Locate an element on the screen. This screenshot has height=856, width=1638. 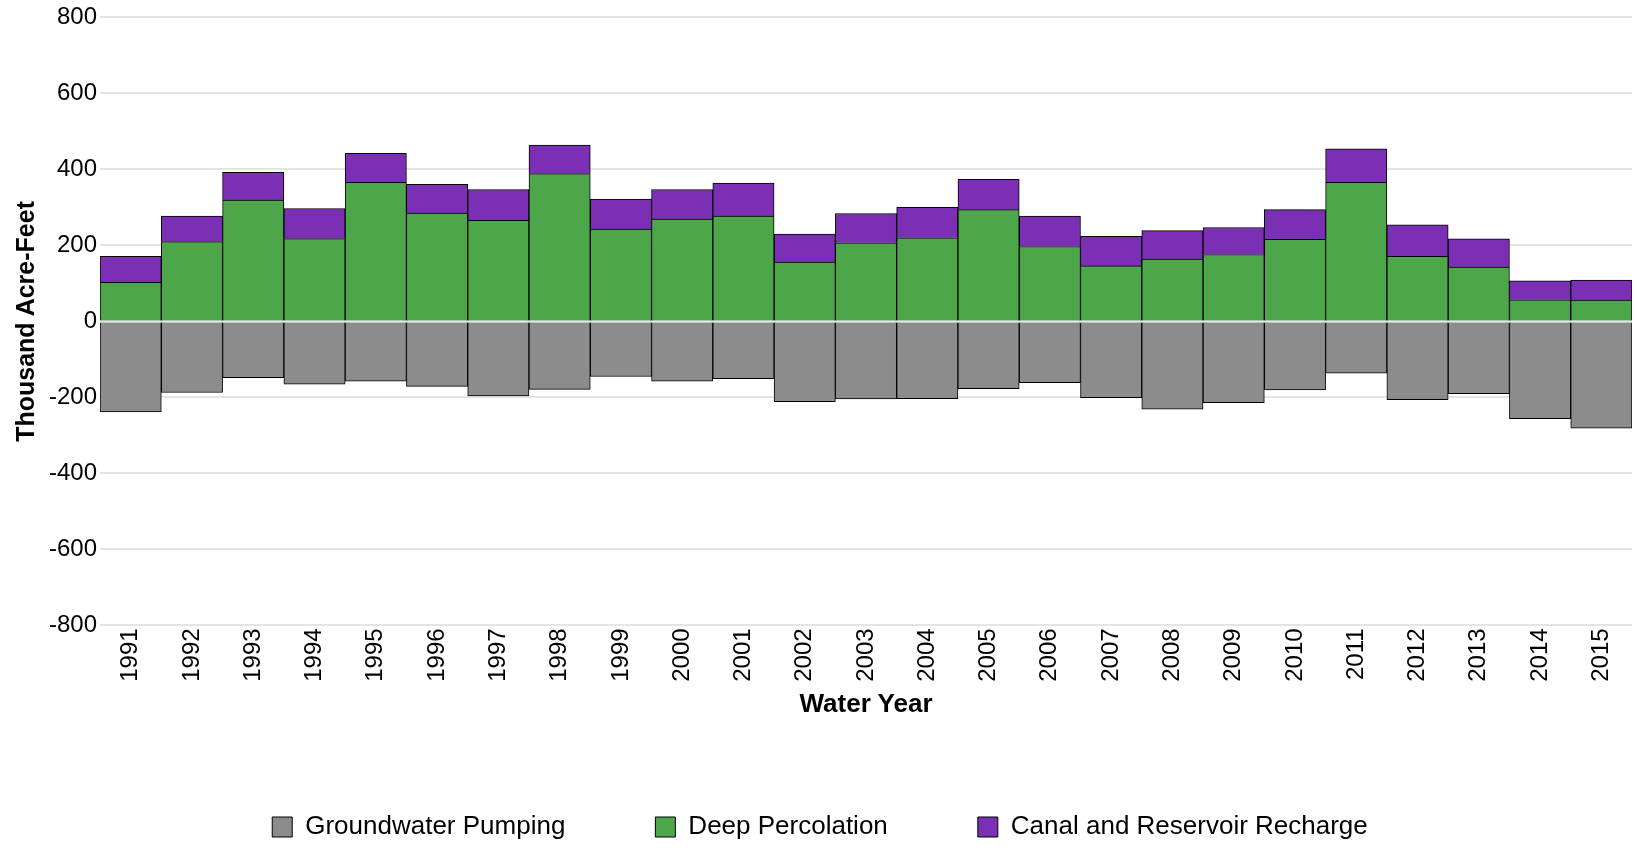
x-tick-label: 1993 is located at coordinates (251, 655).